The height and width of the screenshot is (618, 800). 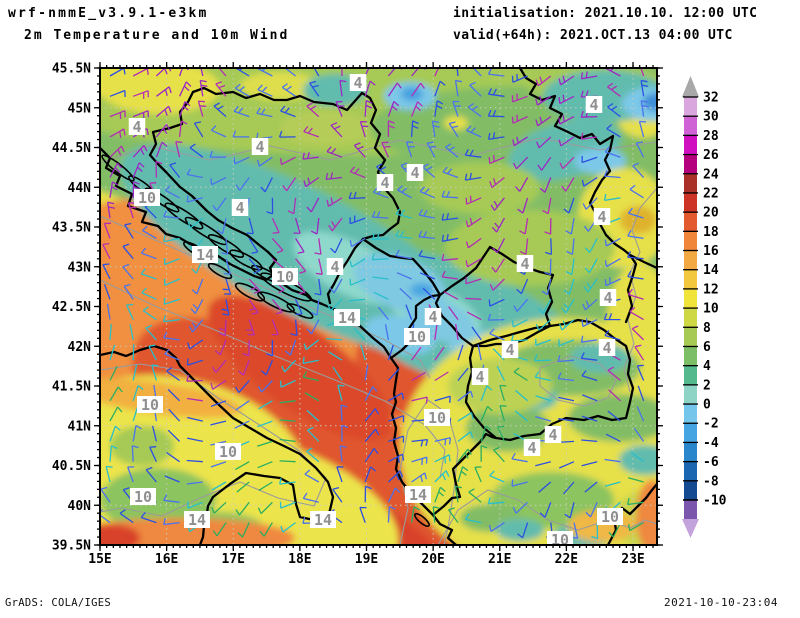 I want to click on init-time-label: initialisation: 2021.10.10. 12:00 UTC, so click(x=605, y=13).